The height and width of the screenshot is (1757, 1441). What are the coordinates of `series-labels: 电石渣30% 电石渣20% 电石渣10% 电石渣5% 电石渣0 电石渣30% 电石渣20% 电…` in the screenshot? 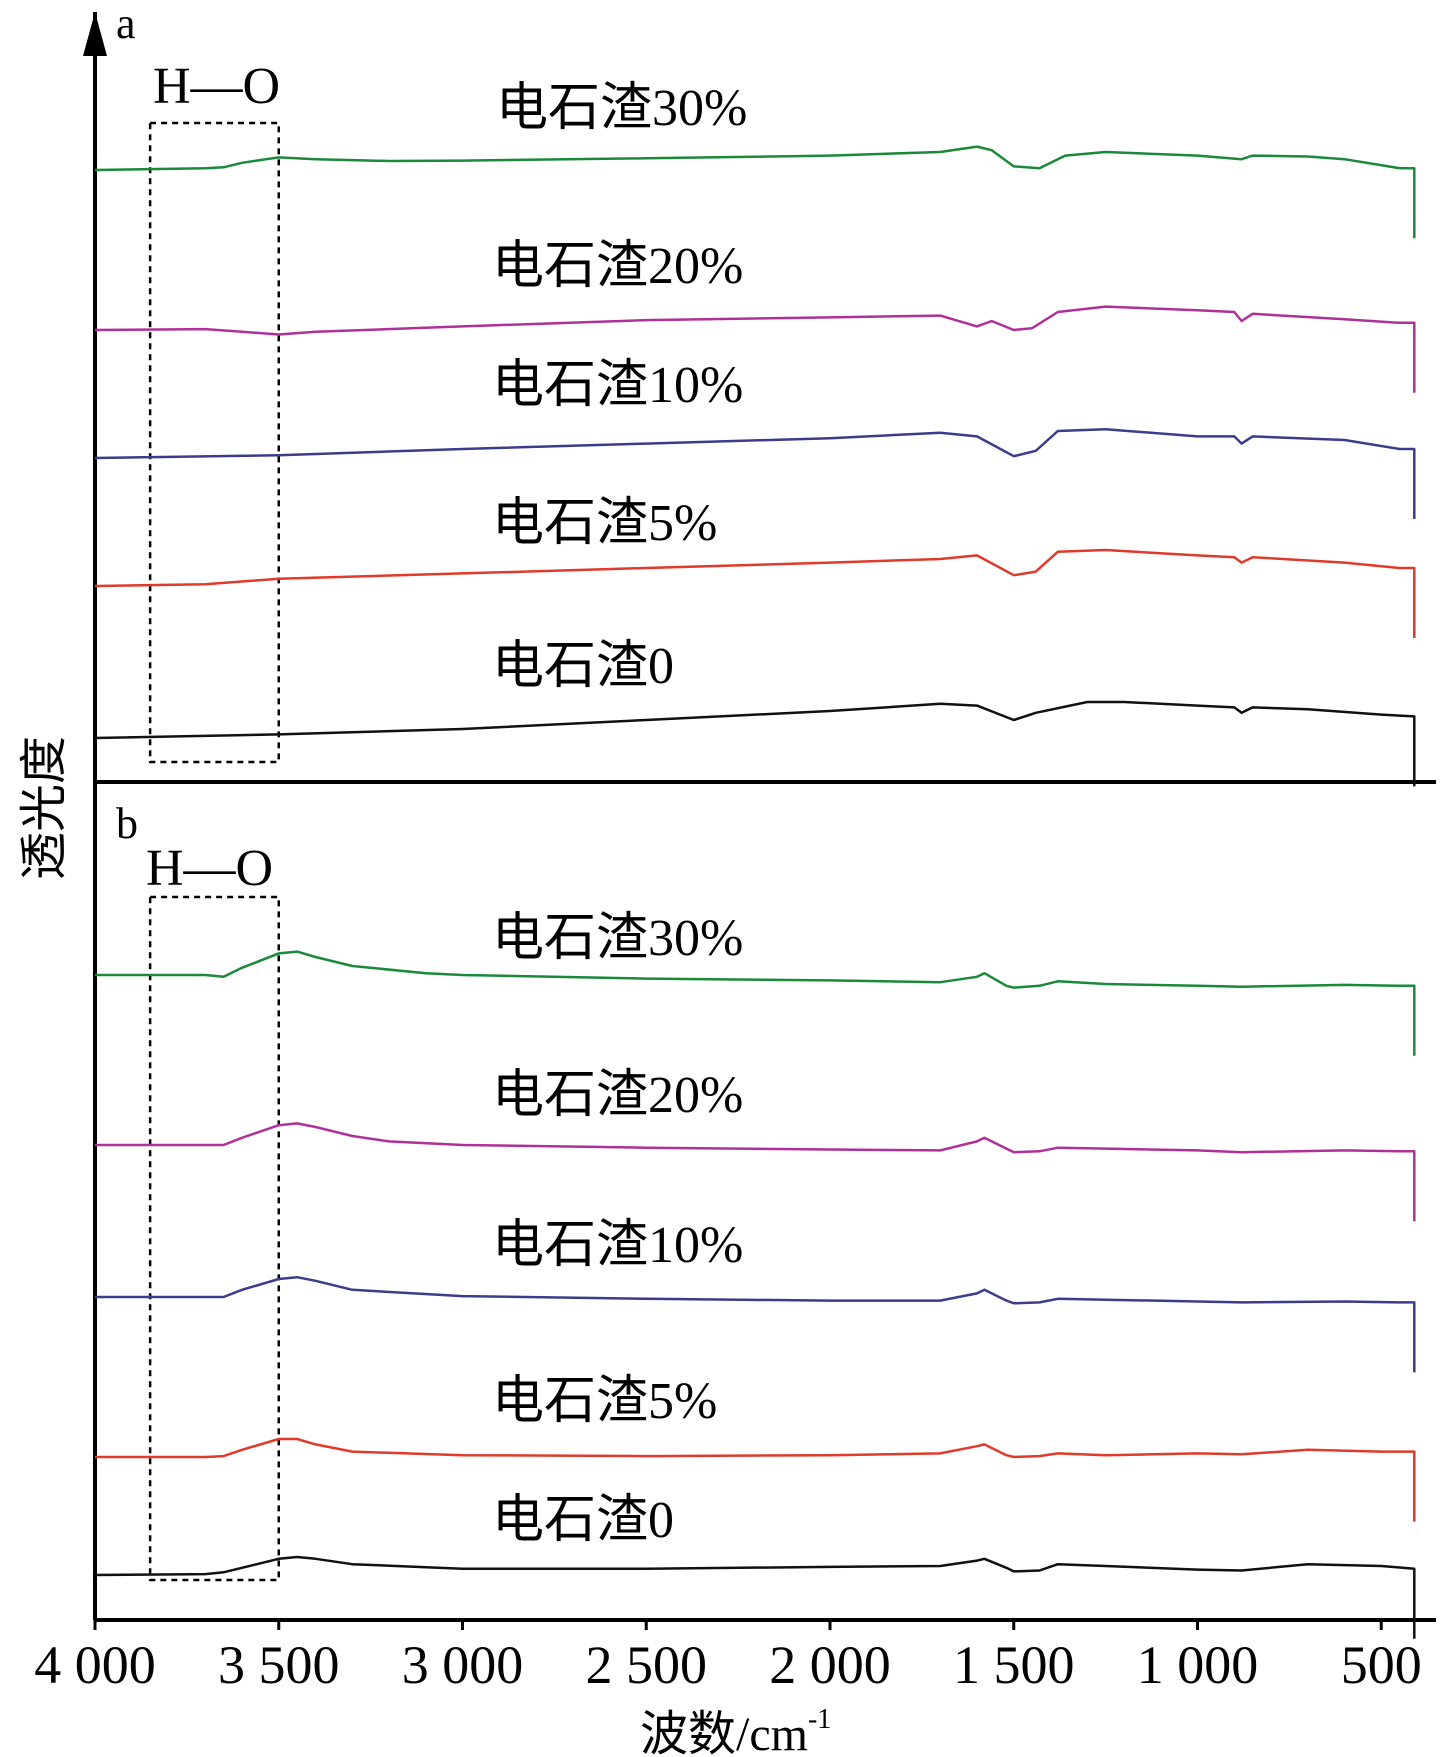 It's located at (619, 814).